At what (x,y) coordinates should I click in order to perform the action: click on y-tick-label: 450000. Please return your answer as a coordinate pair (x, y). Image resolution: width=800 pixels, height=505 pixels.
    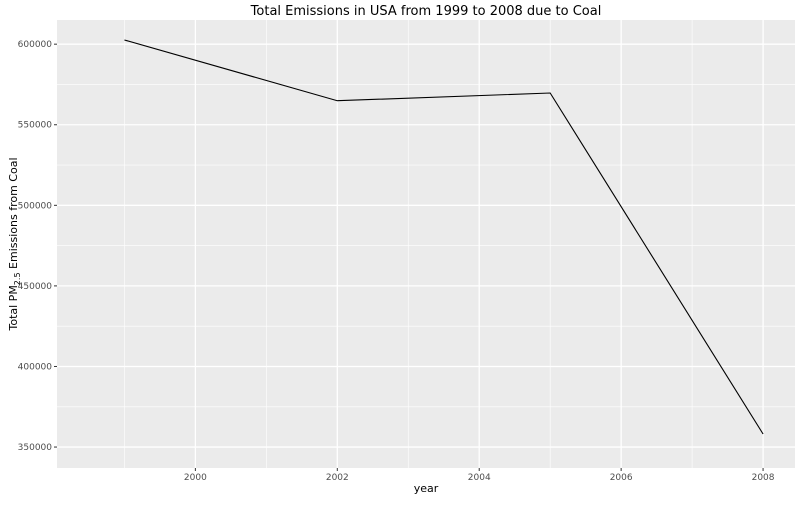
    Looking at the image, I should click on (35, 287).